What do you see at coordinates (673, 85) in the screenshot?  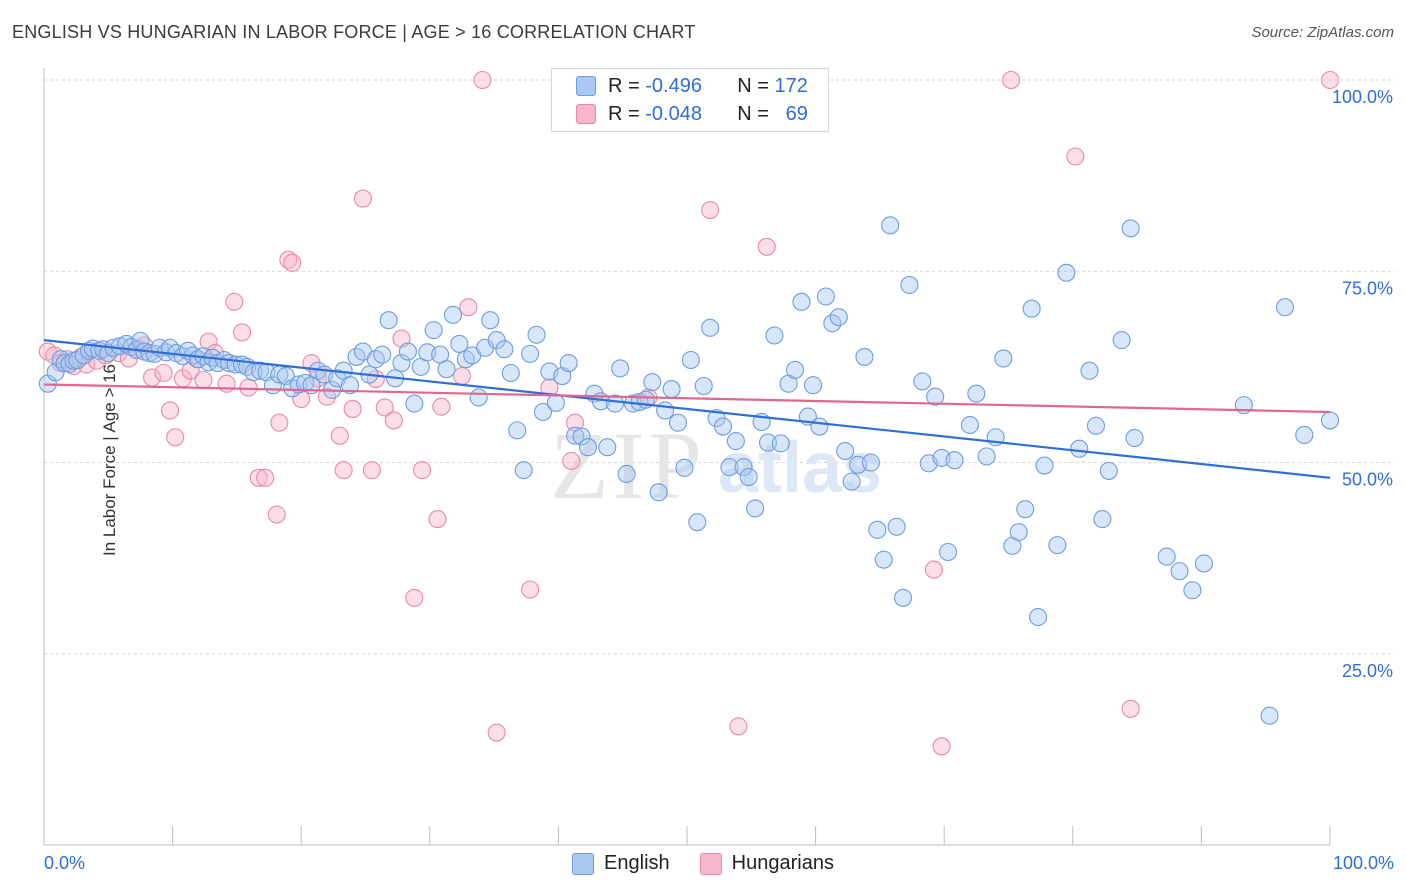 I see `r-value: -0.496` at bounding box center [673, 85].